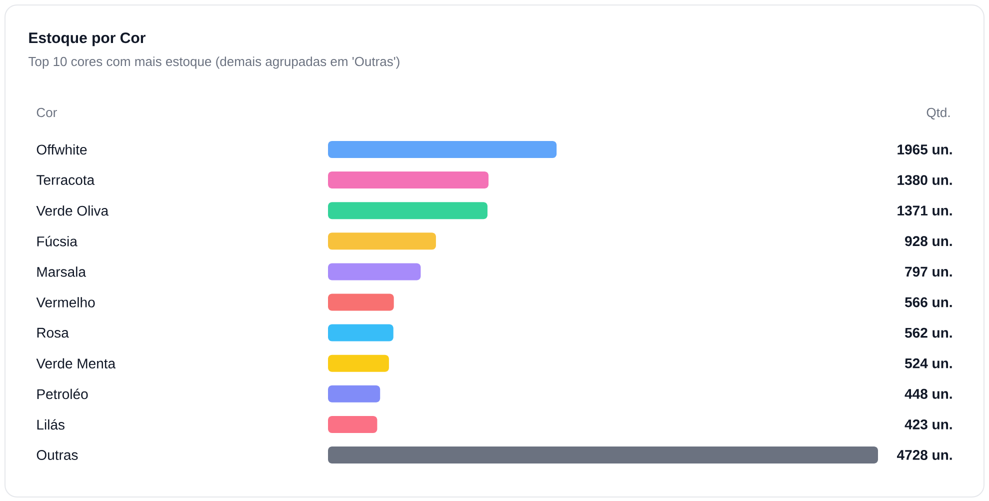 The height and width of the screenshot is (501, 989). I want to click on data-label: 524 un., so click(928, 363).